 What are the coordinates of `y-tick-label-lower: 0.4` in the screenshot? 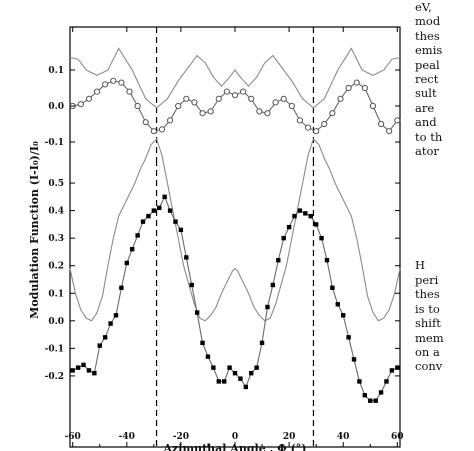 It's located at (56, 212).